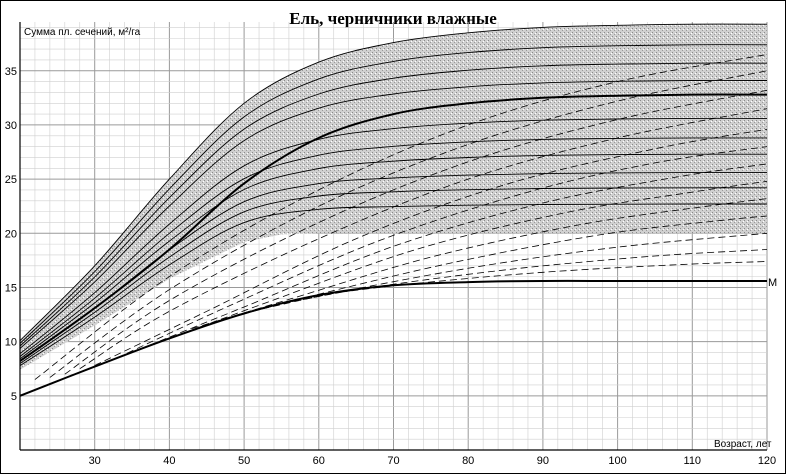 The width and height of the screenshot is (786, 474). Describe the element at coordinates (11, 126) in the screenshot. I see `y-tick-label: 30` at that location.